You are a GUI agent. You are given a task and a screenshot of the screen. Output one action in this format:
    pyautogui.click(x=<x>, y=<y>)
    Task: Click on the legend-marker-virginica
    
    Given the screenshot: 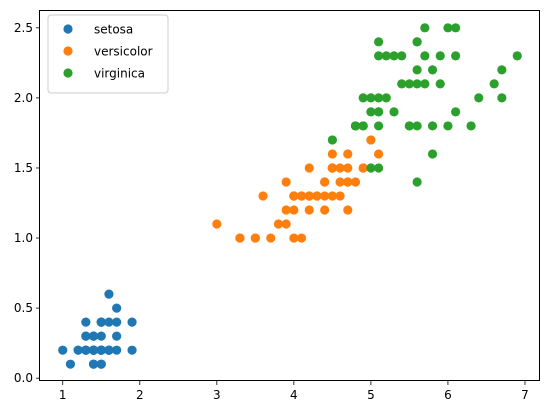 What is the action you would take?
    pyautogui.click(x=68, y=73)
    